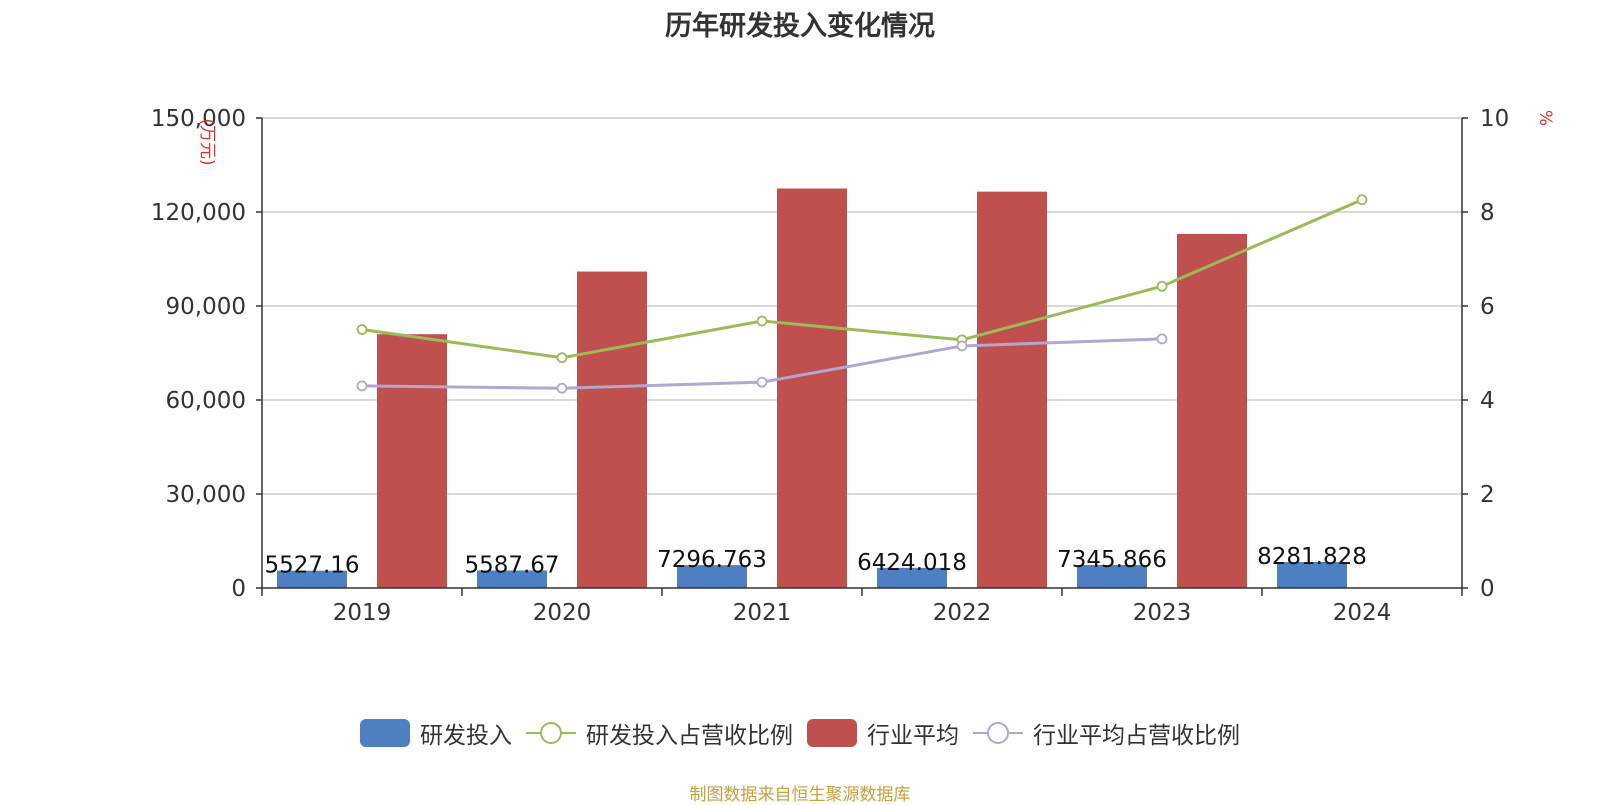 The image size is (1600, 805). Describe the element at coordinates (1487, 213) in the screenshot. I see `y-right-tick-label: 8` at that location.